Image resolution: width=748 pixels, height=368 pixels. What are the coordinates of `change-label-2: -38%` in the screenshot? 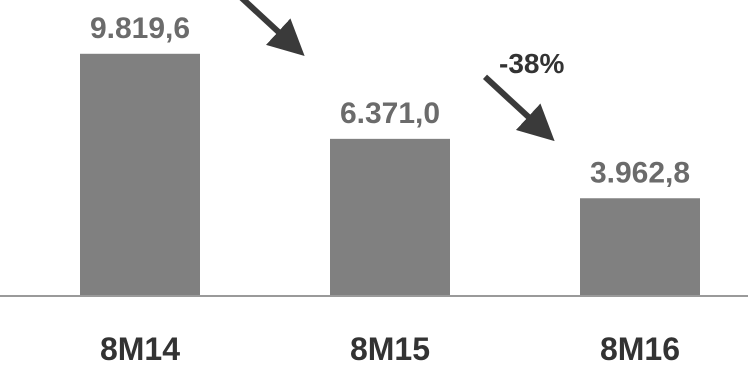 It's located at (531, 63).